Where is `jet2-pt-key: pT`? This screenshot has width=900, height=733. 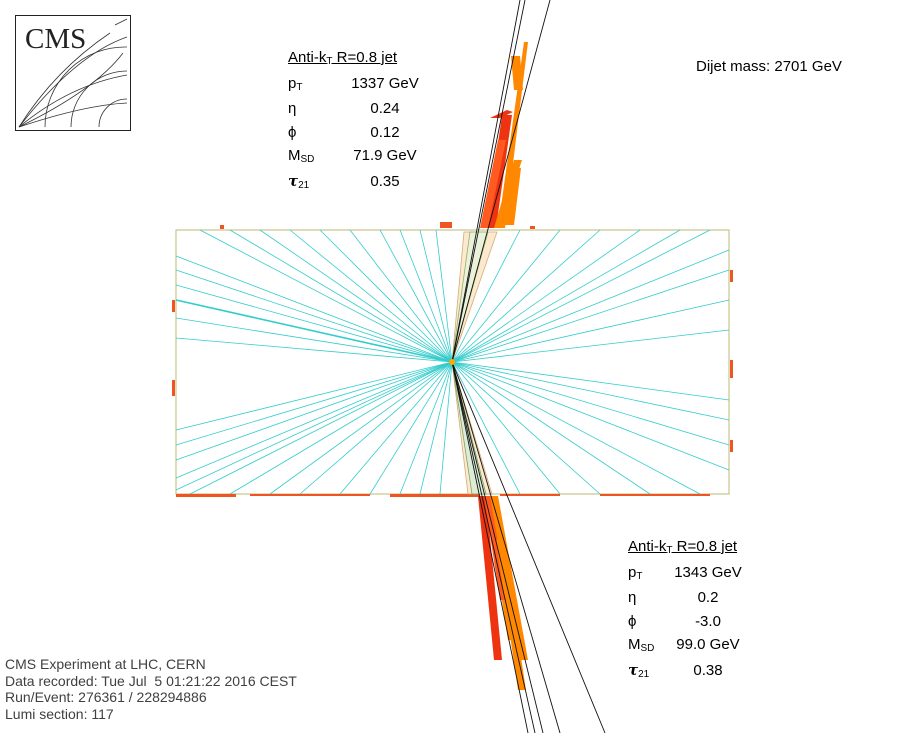
jet2-pt-key: pT is located at coordinates (635, 572).